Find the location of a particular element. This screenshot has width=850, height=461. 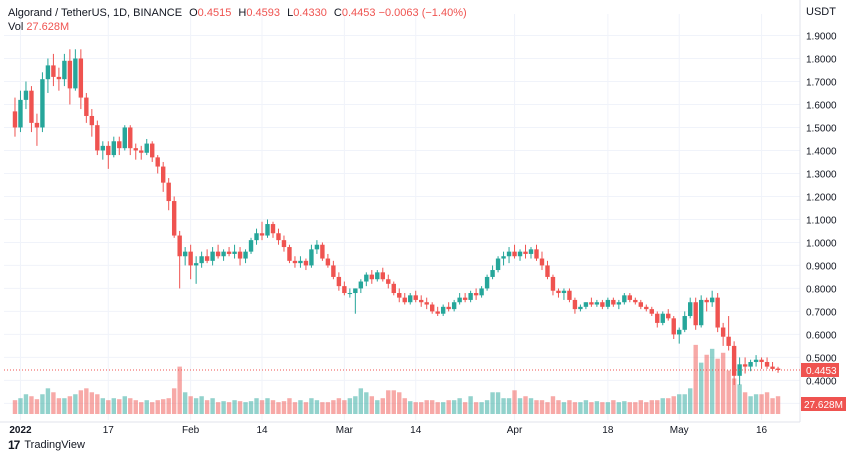

x-tick-label: Mar is located at coordinates (345, 430).